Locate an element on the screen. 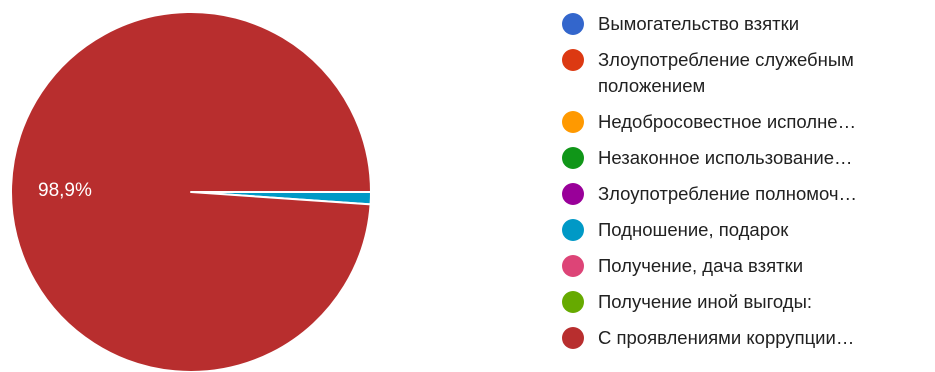 This screenshot has width=935, height=372. legend-label: Получение, дача взятки is located at coordinates (701, 265).